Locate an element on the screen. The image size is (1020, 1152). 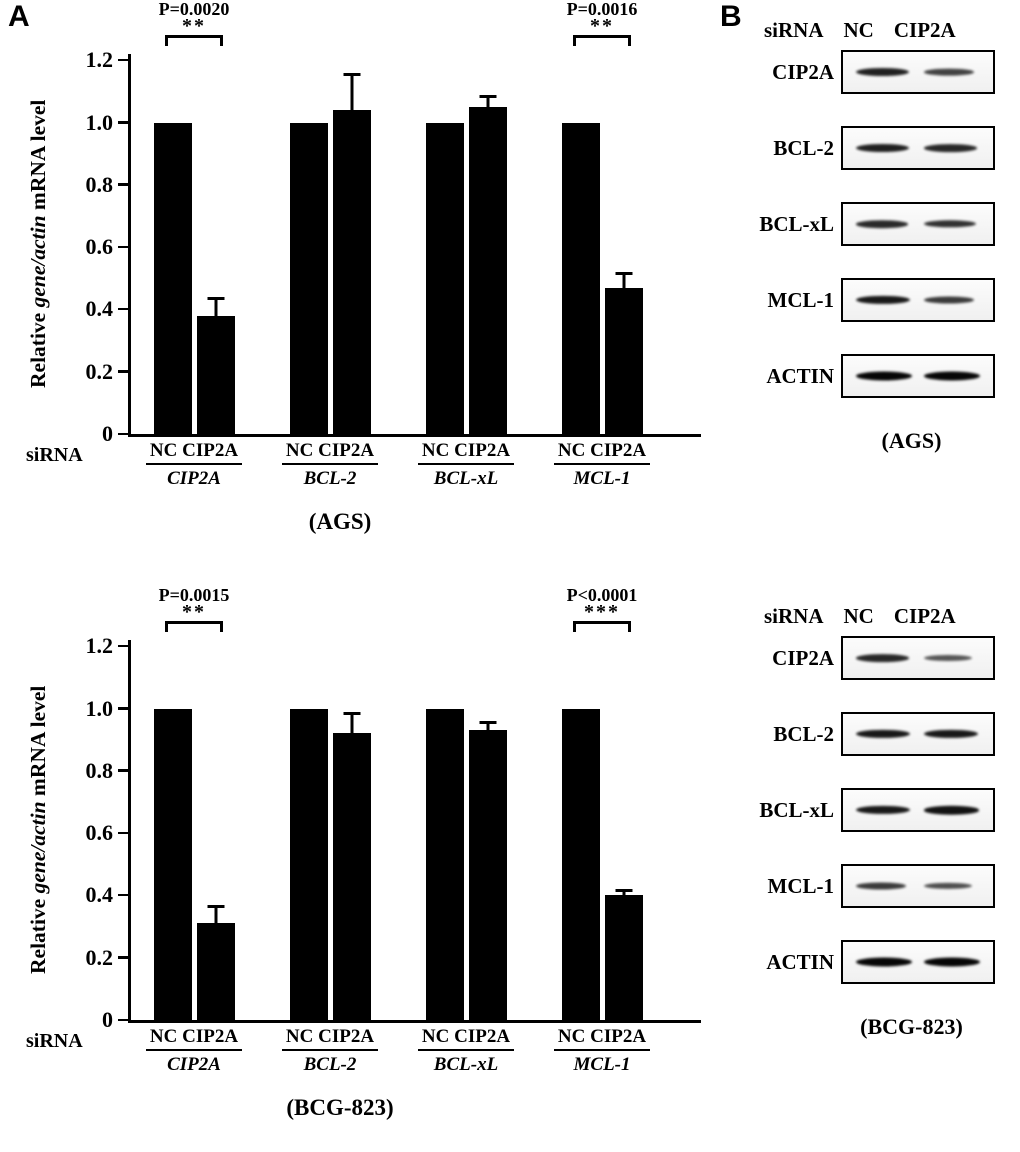
significance-annotation: P=0.0015 ** is located at coordinates (194, 608).